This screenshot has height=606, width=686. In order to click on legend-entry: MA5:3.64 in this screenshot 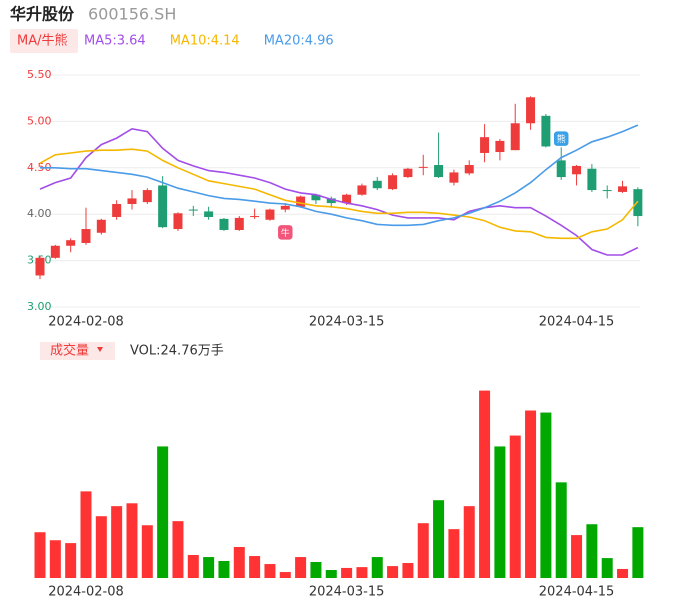, I will do `click(115, 41)`.